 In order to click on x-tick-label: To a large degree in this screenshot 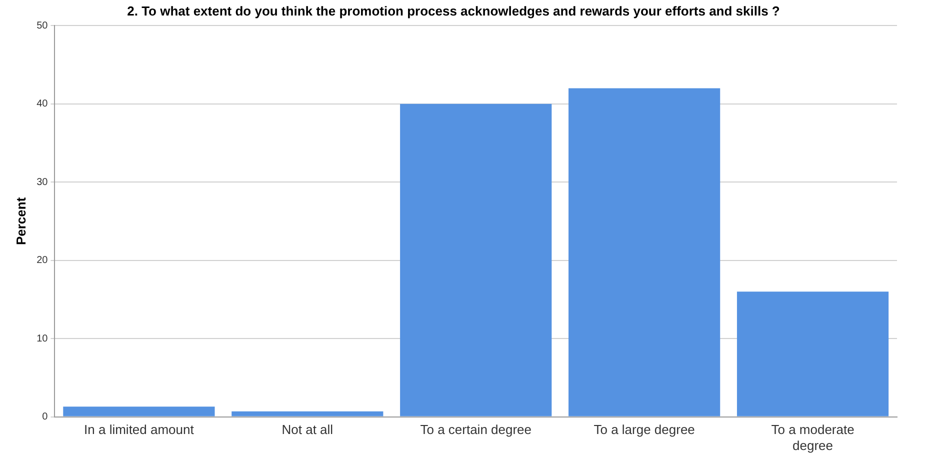, I will do `click(644, 430)`.